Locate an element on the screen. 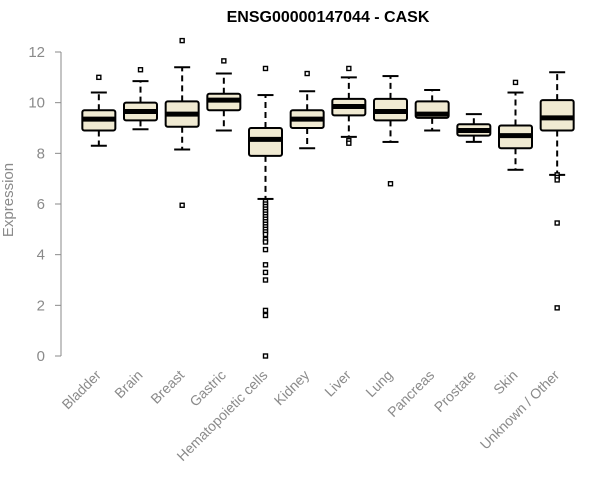  x-category-label: Prostate is located at coordinates (455, 391).